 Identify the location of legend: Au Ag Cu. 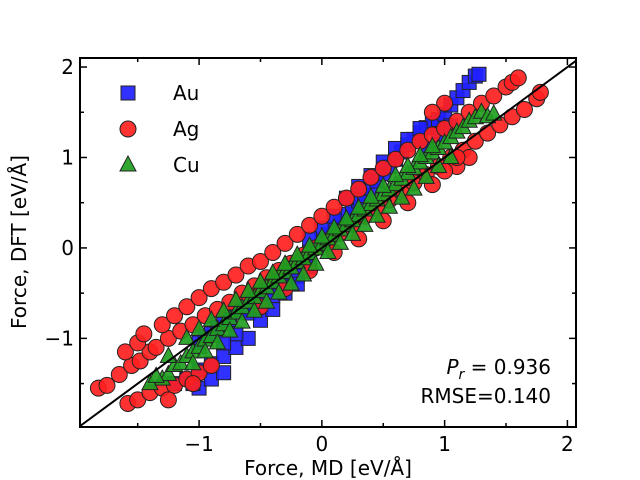
(159, 129).